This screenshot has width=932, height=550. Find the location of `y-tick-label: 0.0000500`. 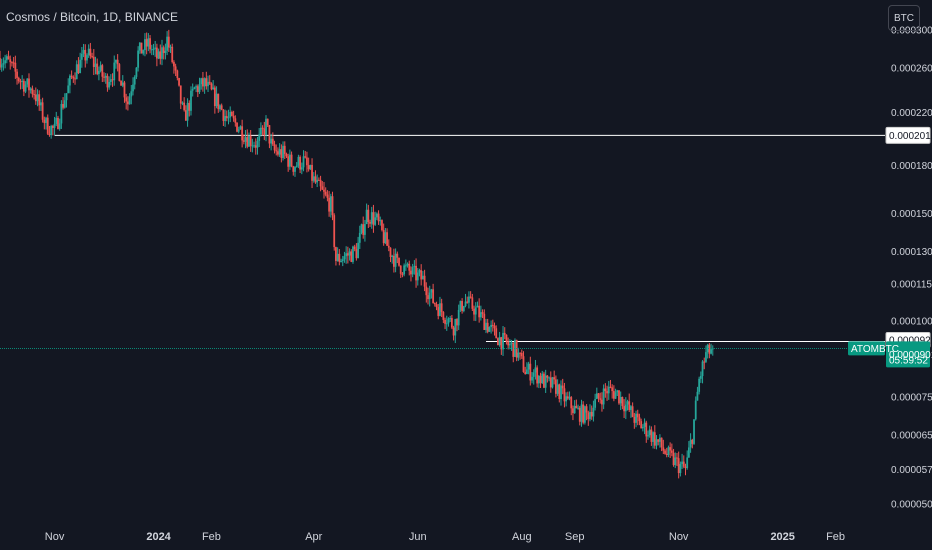

y-tick-label: 0.0000500 is located at coordinates (911, 505).